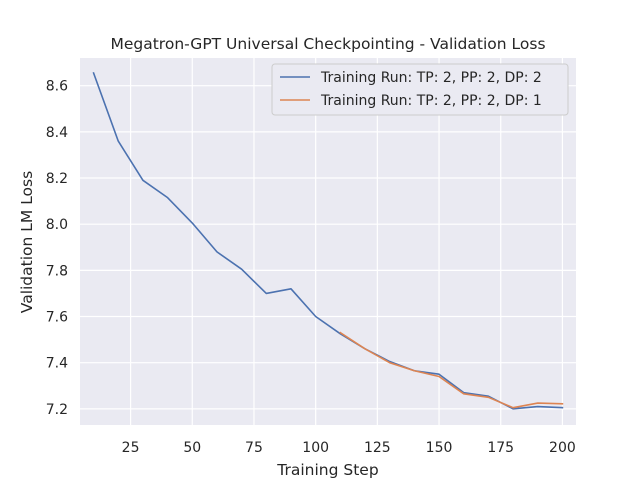 The image size is (640, 480). Describe the element at coordinates (57, 318) in the screenshot. I see `y-tick-label: 7.6` at that location.